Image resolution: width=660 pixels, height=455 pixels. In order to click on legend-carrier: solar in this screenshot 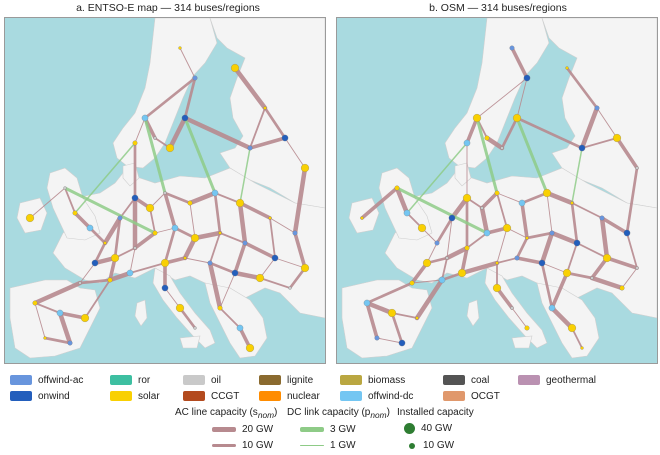, I will do `click(135, 396)`.